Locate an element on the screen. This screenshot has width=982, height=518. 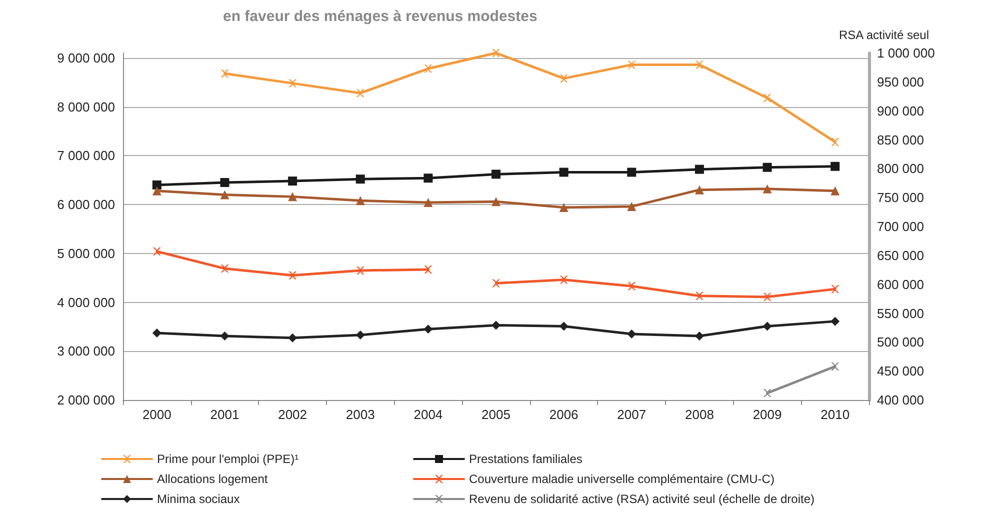
y2-tick-label: 950 000 is located at coordinates (900, 82).